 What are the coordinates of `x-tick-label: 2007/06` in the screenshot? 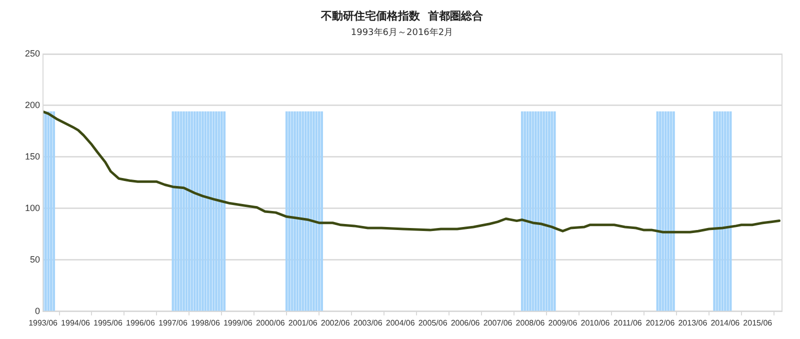 It's located at (498, 323).